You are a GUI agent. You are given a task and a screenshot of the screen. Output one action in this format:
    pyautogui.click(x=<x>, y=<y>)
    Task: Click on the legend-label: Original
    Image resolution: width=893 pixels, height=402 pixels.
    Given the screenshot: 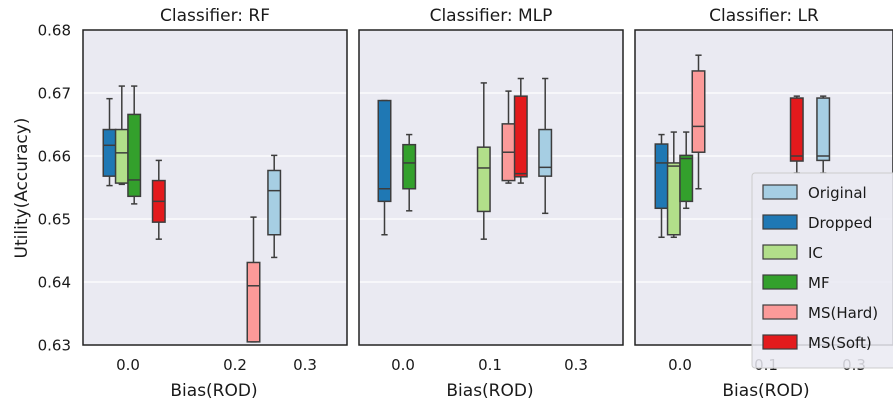 What is the action you would take?
    pyautogui.click(x=837, y=193)
    